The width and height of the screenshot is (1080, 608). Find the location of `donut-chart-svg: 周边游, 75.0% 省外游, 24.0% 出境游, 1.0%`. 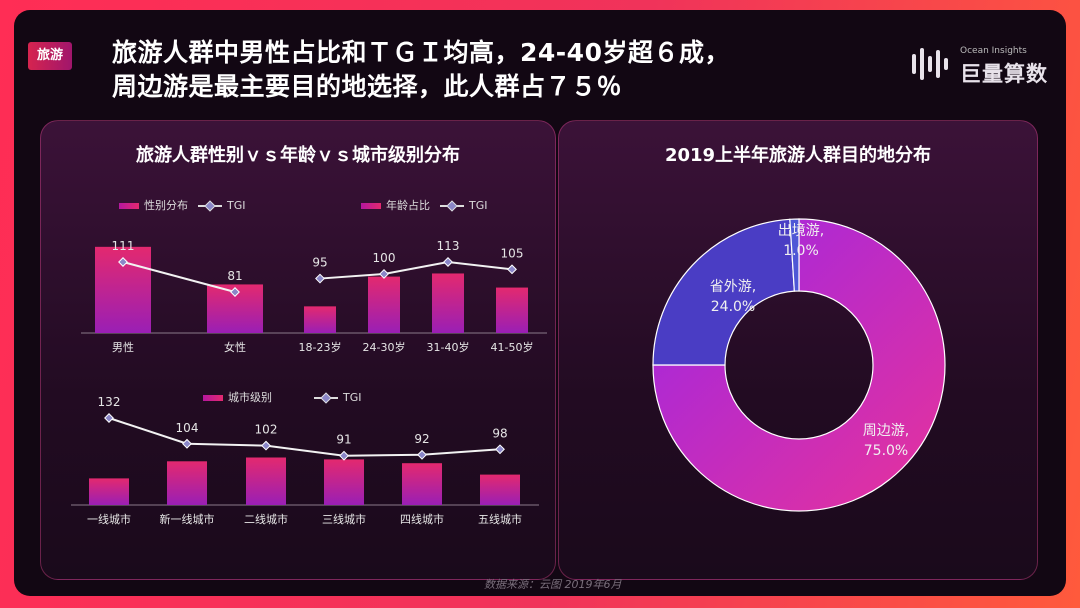

donut-chart-svg: 周边游, 75.0% 省外游, 24.0% 出境游, 1.0% is located at coordinates (799, 365).